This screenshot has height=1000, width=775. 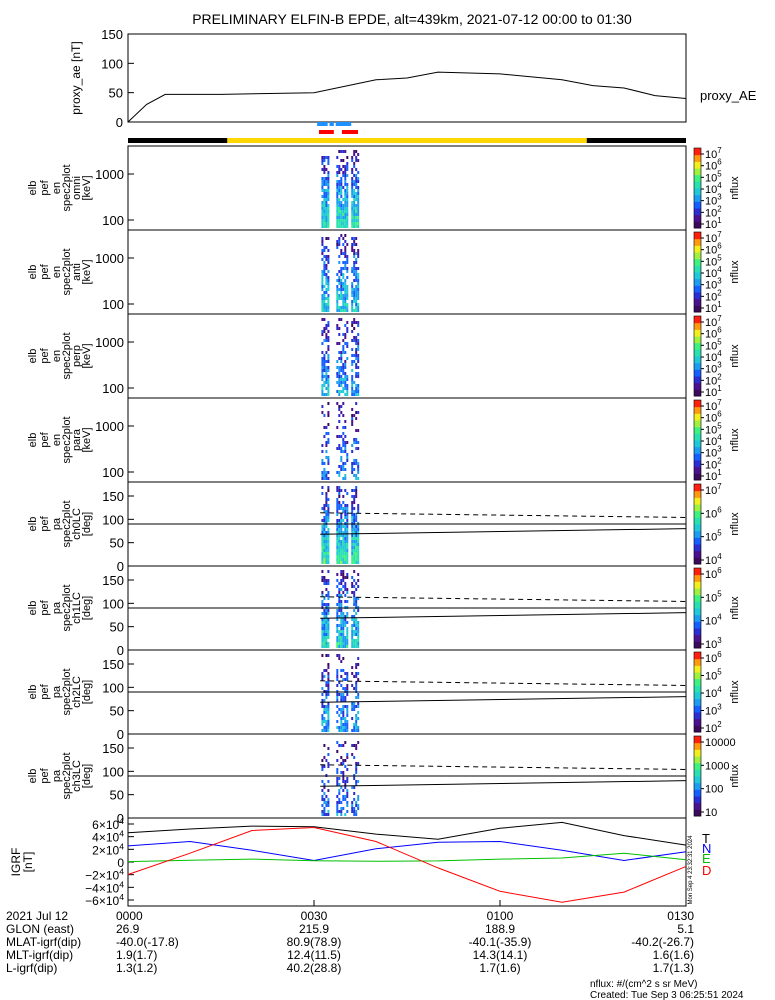 I want to click on igrf-ytick-label: −6×10⁴, so click(x=104, y=900).